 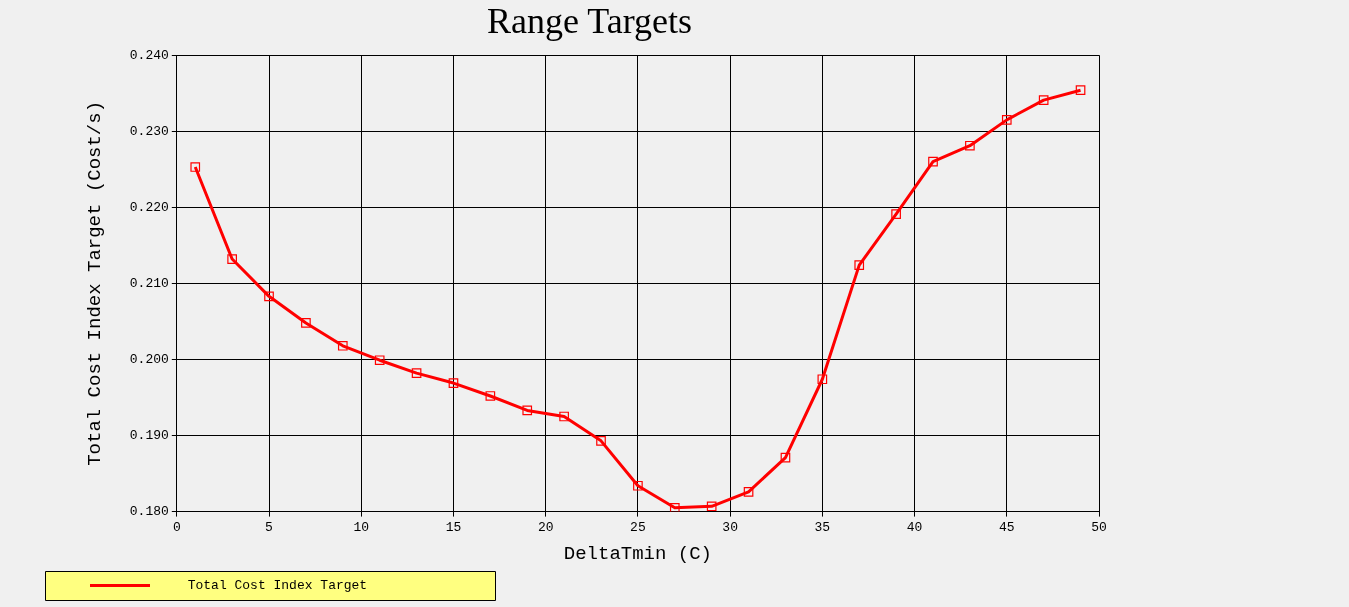 I want to click on y-tick-label: 0.210, so click(x=149, y=283).